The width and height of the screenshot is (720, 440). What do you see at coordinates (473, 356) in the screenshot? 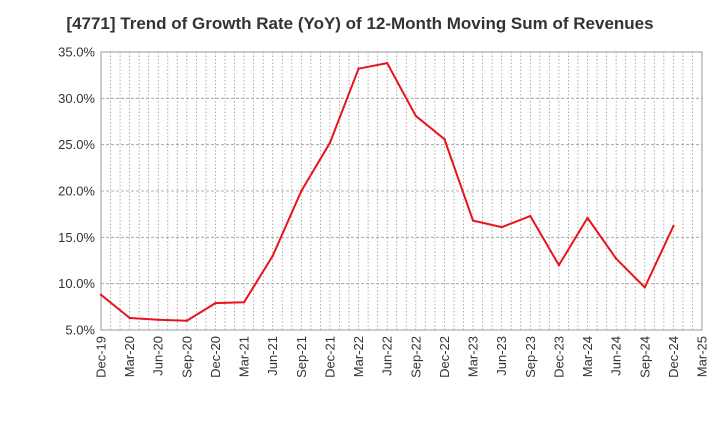
I see `x-tick-label: Mar-23` at bounding box center [473, 356].